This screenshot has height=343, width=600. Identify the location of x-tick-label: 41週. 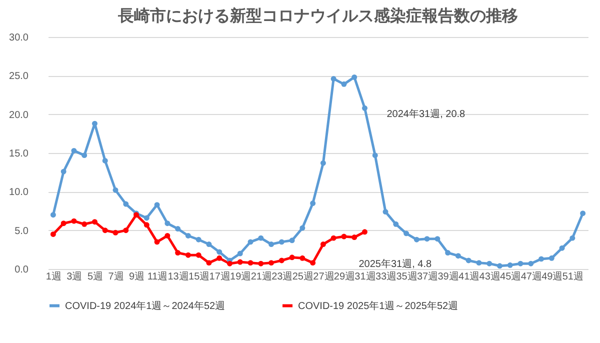
(469, 277).